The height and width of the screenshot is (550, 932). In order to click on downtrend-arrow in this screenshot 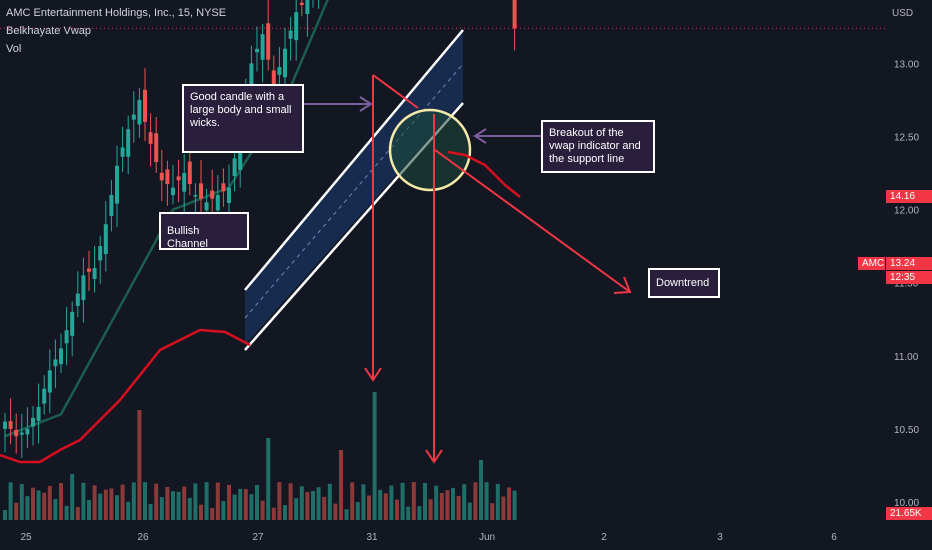, I will do `click(532, 221)`.